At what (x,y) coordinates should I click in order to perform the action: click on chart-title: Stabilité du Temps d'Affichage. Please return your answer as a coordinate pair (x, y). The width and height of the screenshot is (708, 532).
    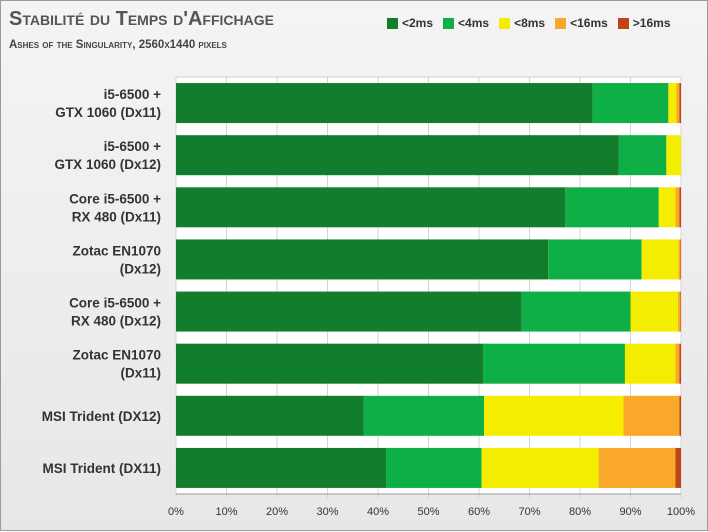
    Looking at the image, I should click on (141, 19).